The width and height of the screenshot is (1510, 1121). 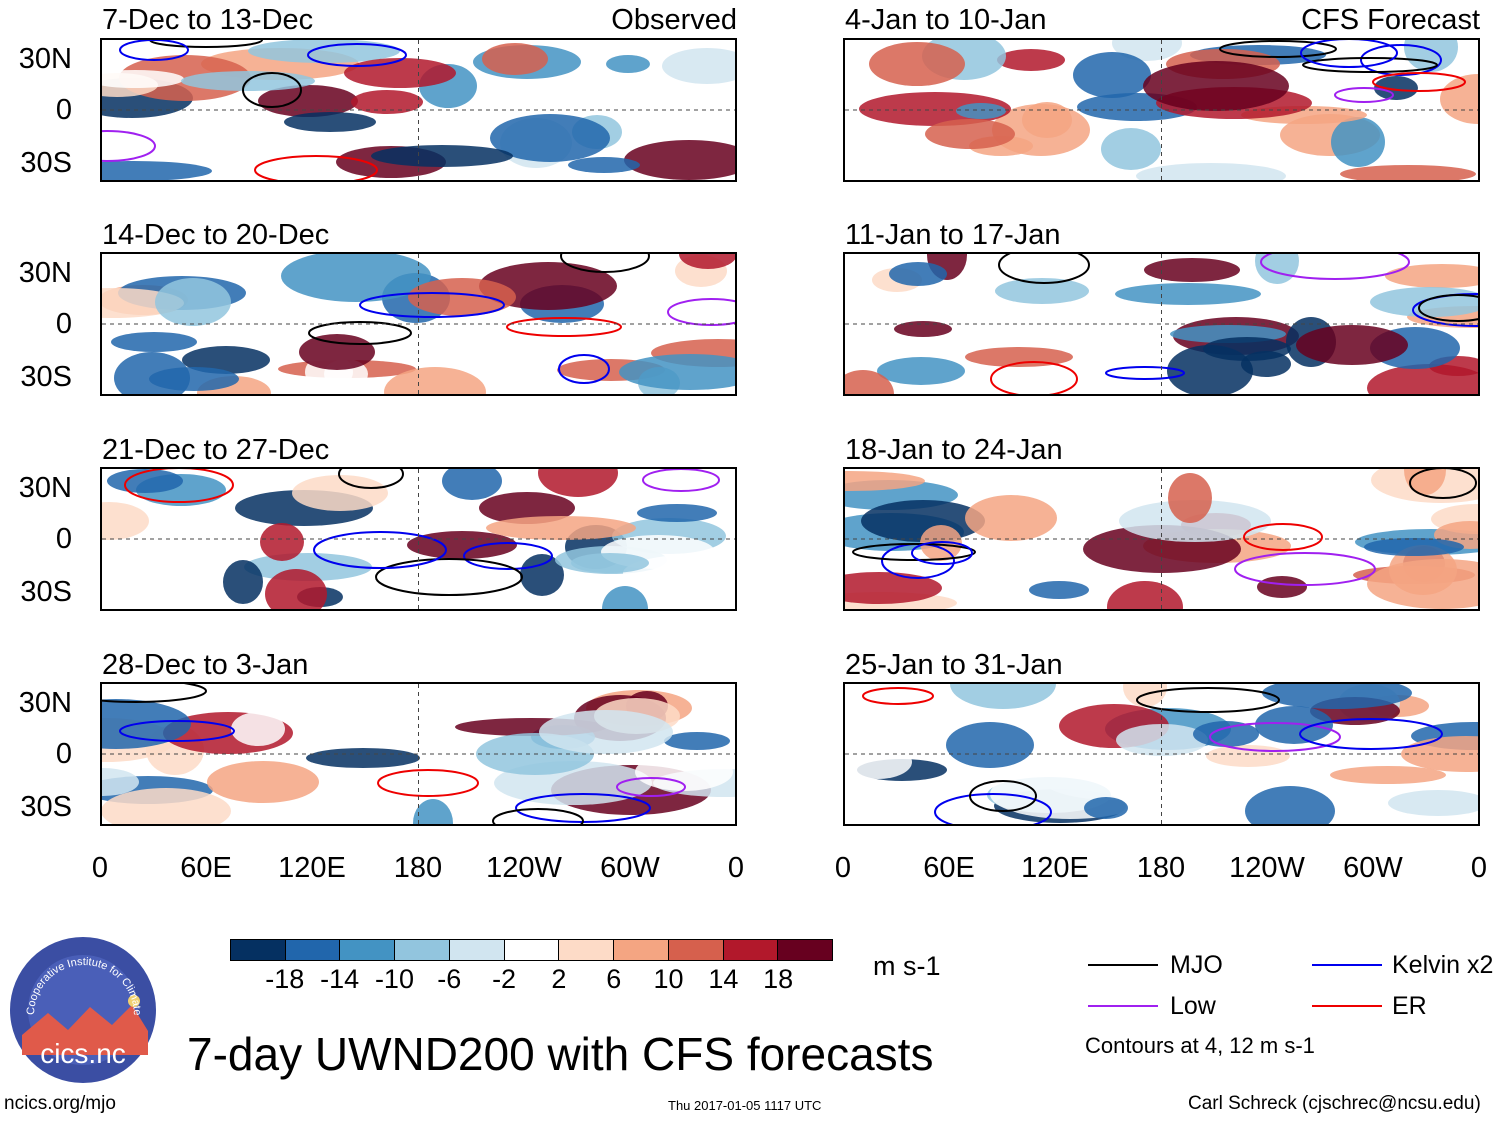 What do you see at coordinates (449, 979) in the screenshot?
I see `colorbar-tick-label: -6` at bounding box center [449, 979].